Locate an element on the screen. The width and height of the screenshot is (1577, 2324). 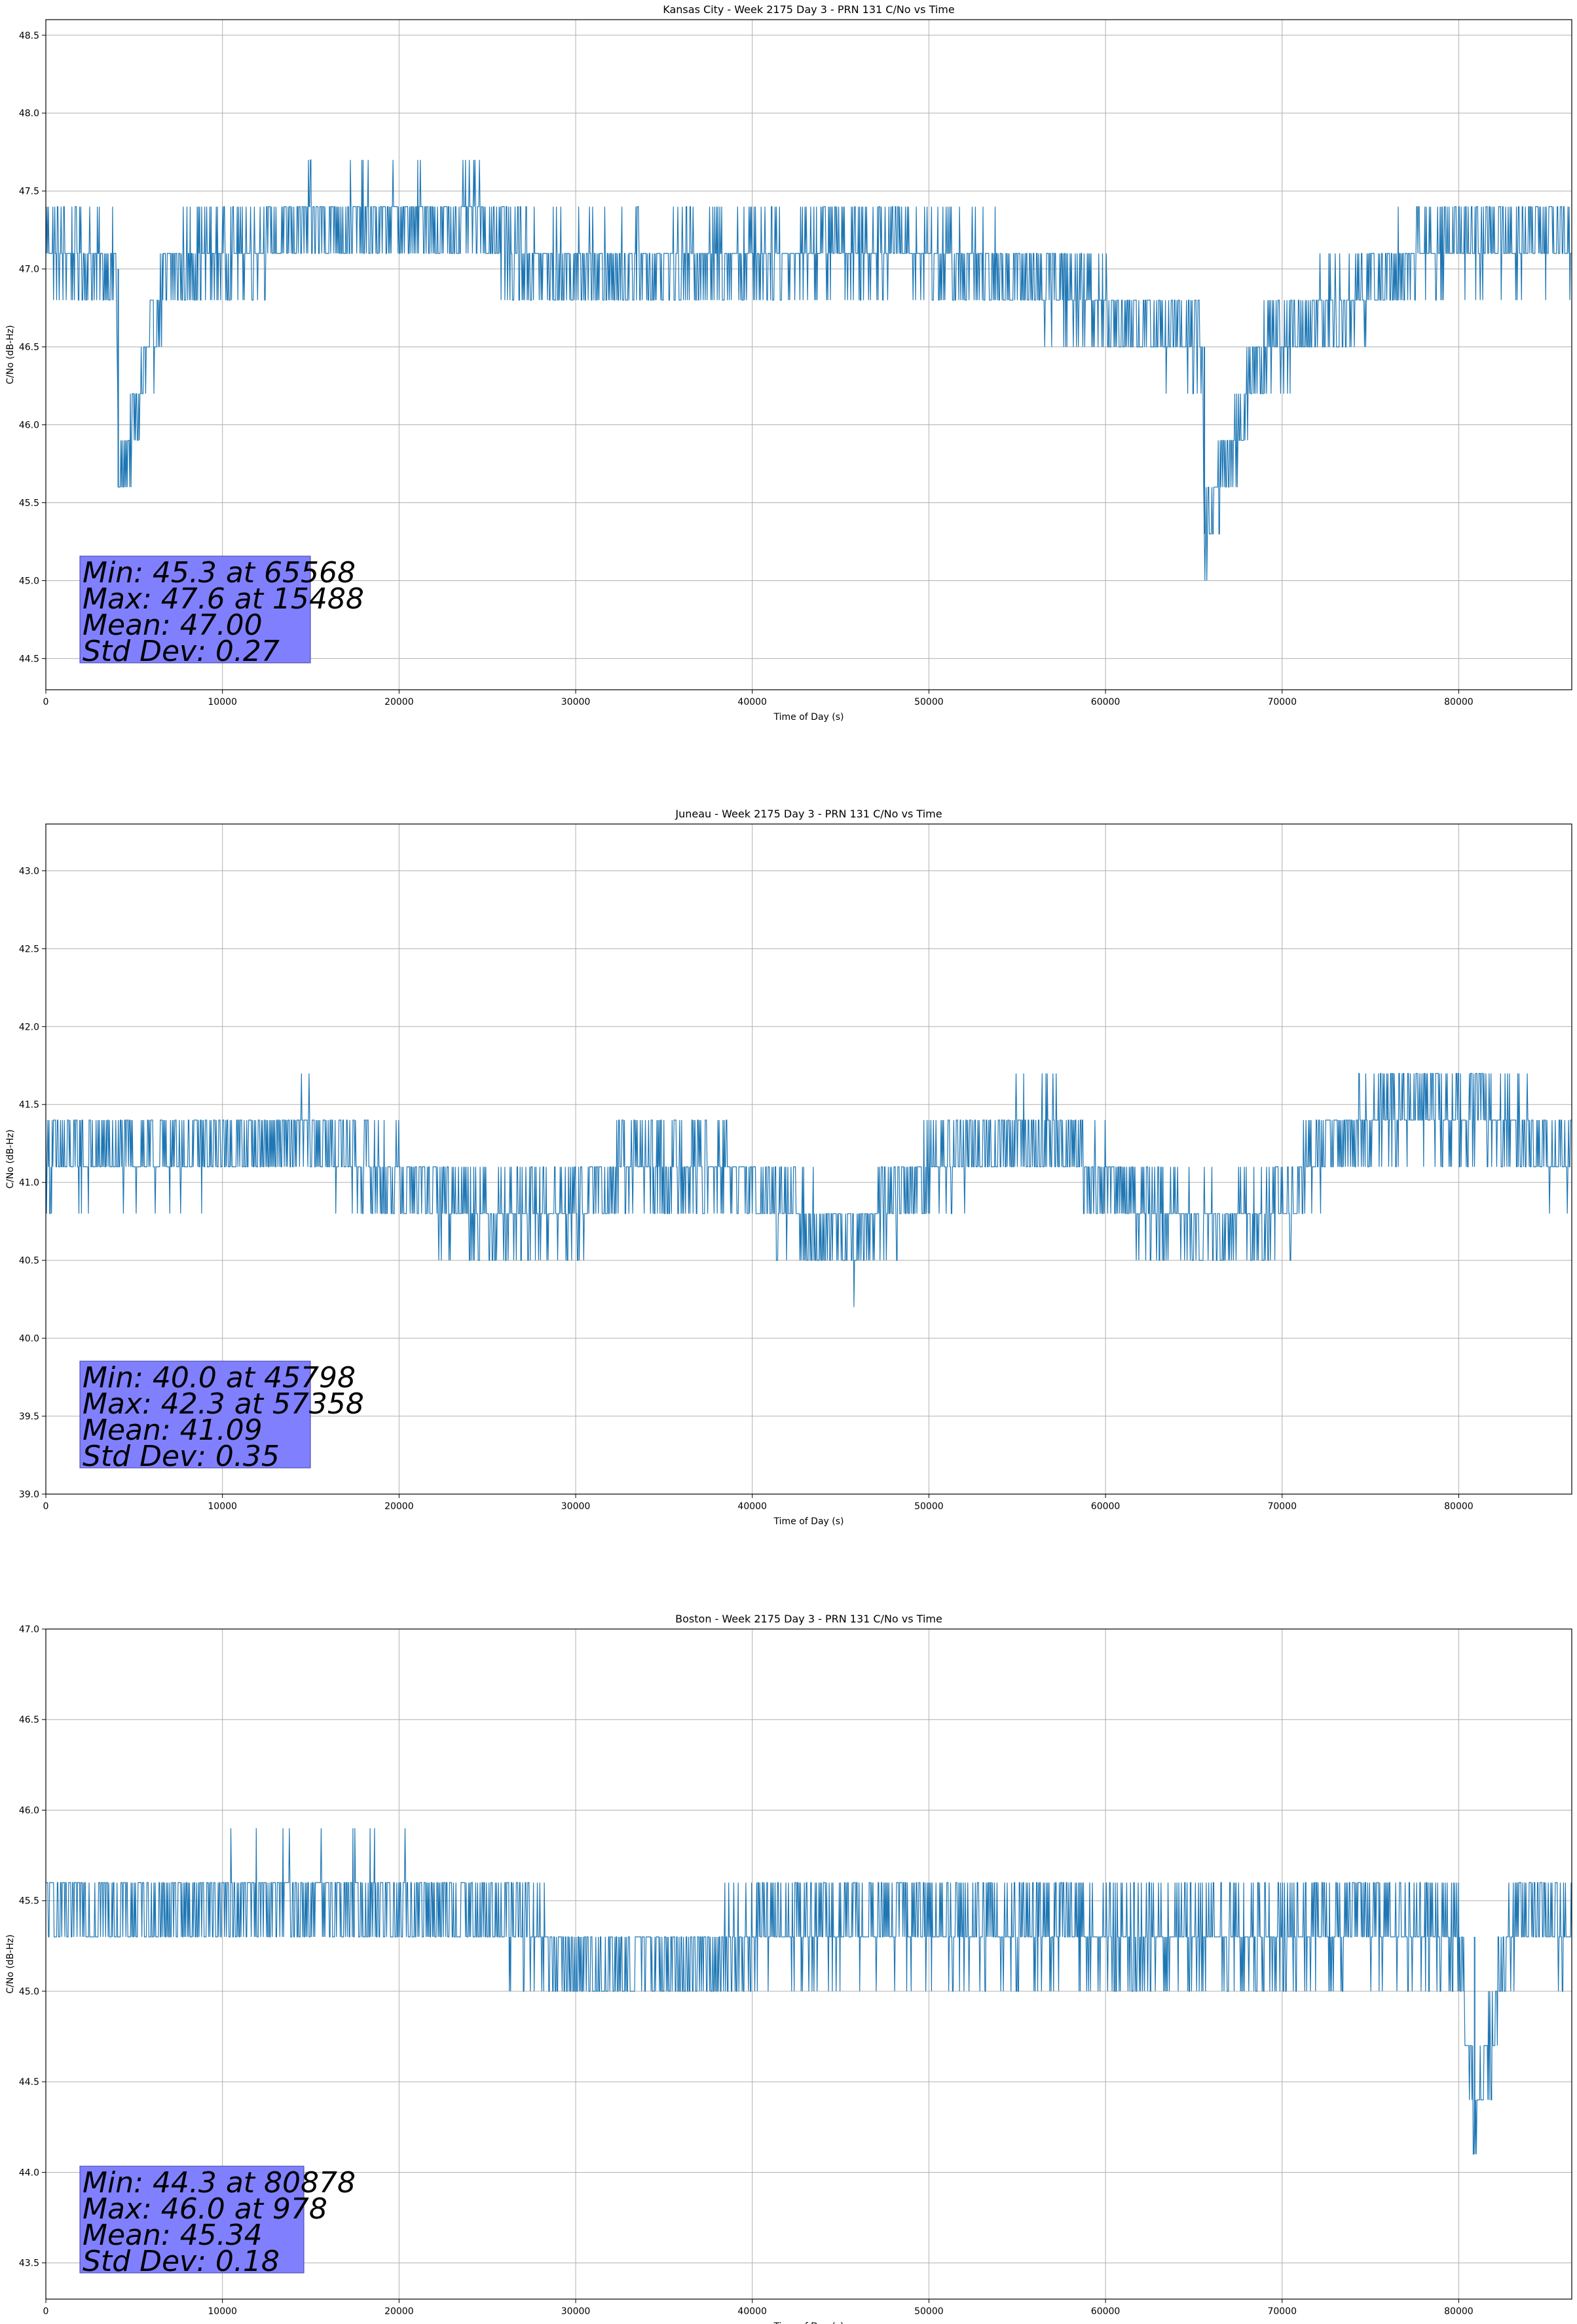
stats-max: Max: 46.0 at 978 is located at coordinates (205, 2209).